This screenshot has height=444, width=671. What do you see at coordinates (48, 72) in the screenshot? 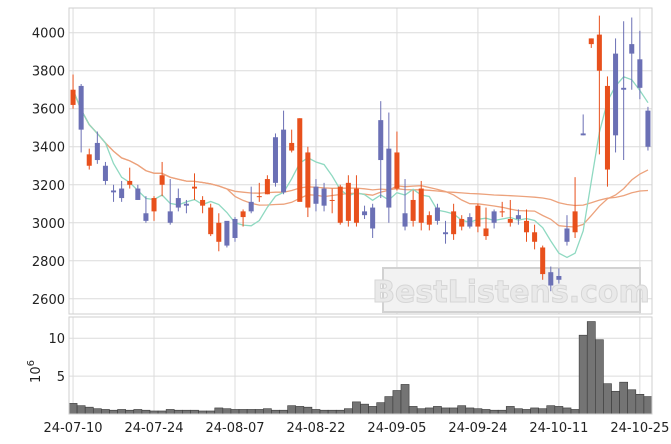
I see `price-tick-label: 3800` at bounding box center [48, 72].